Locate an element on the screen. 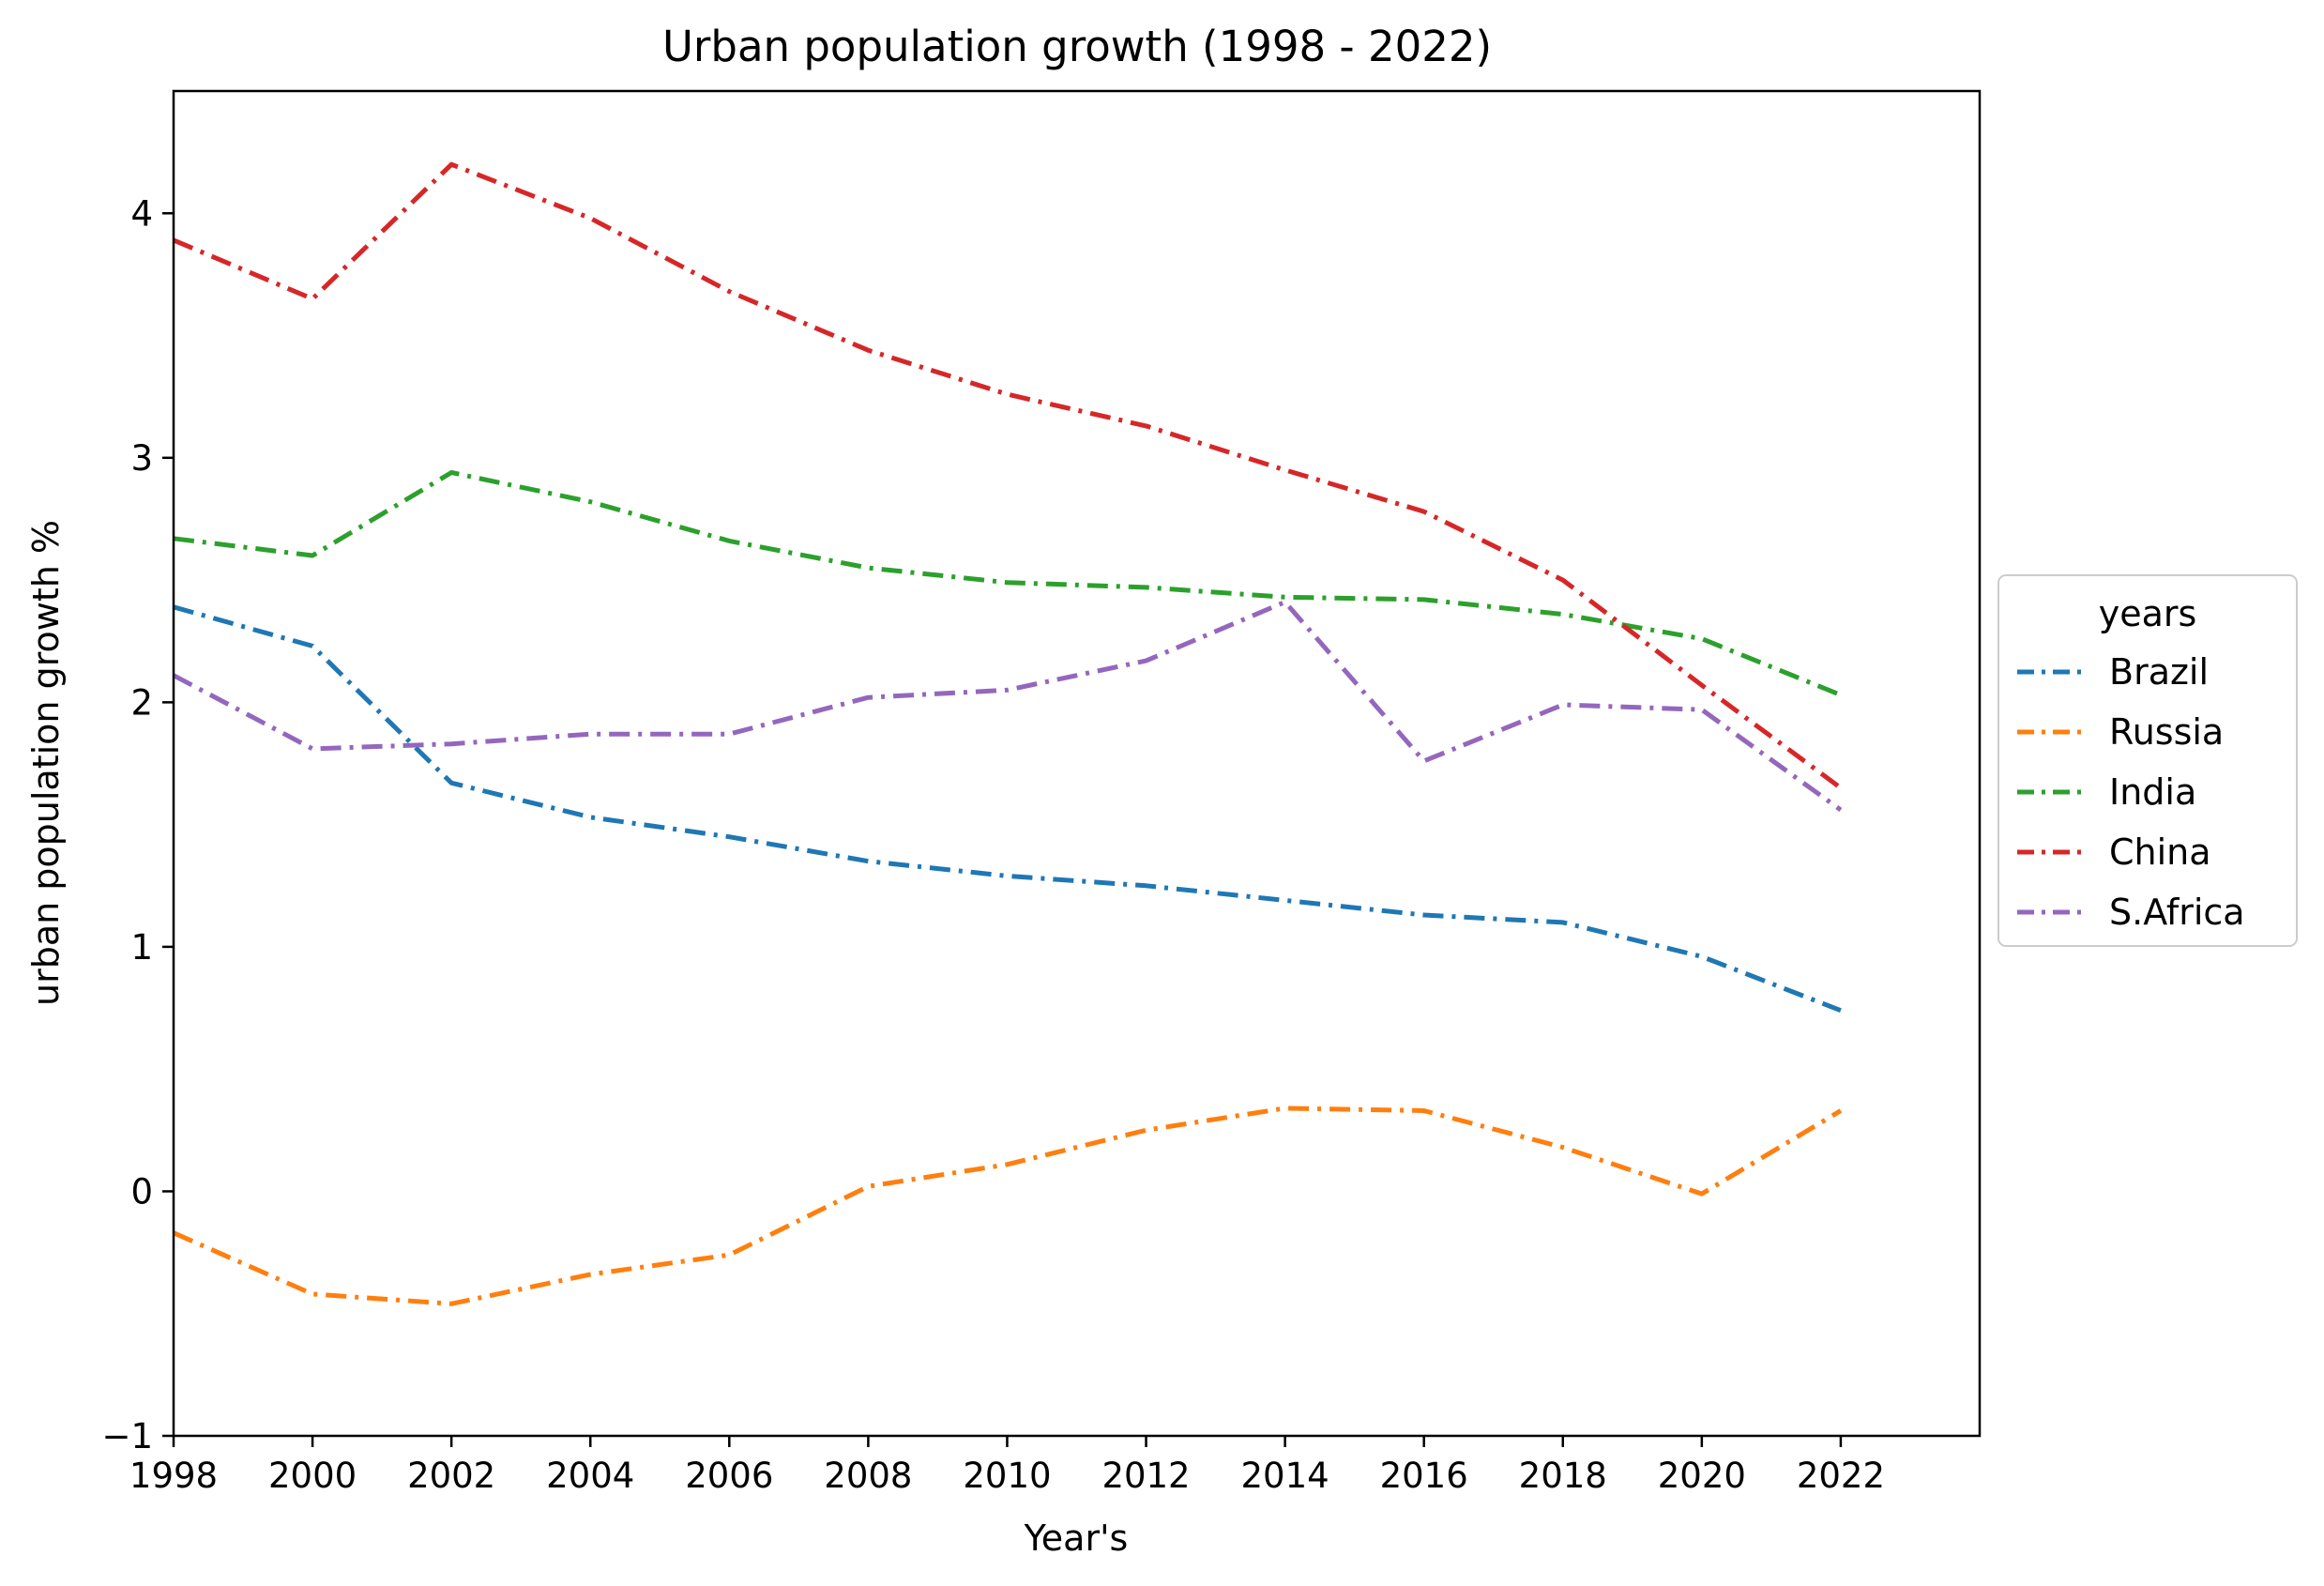 The height and width of the screenshot is (1586, 2324). legend-label-china: China is located at coordinates (2160, 852).